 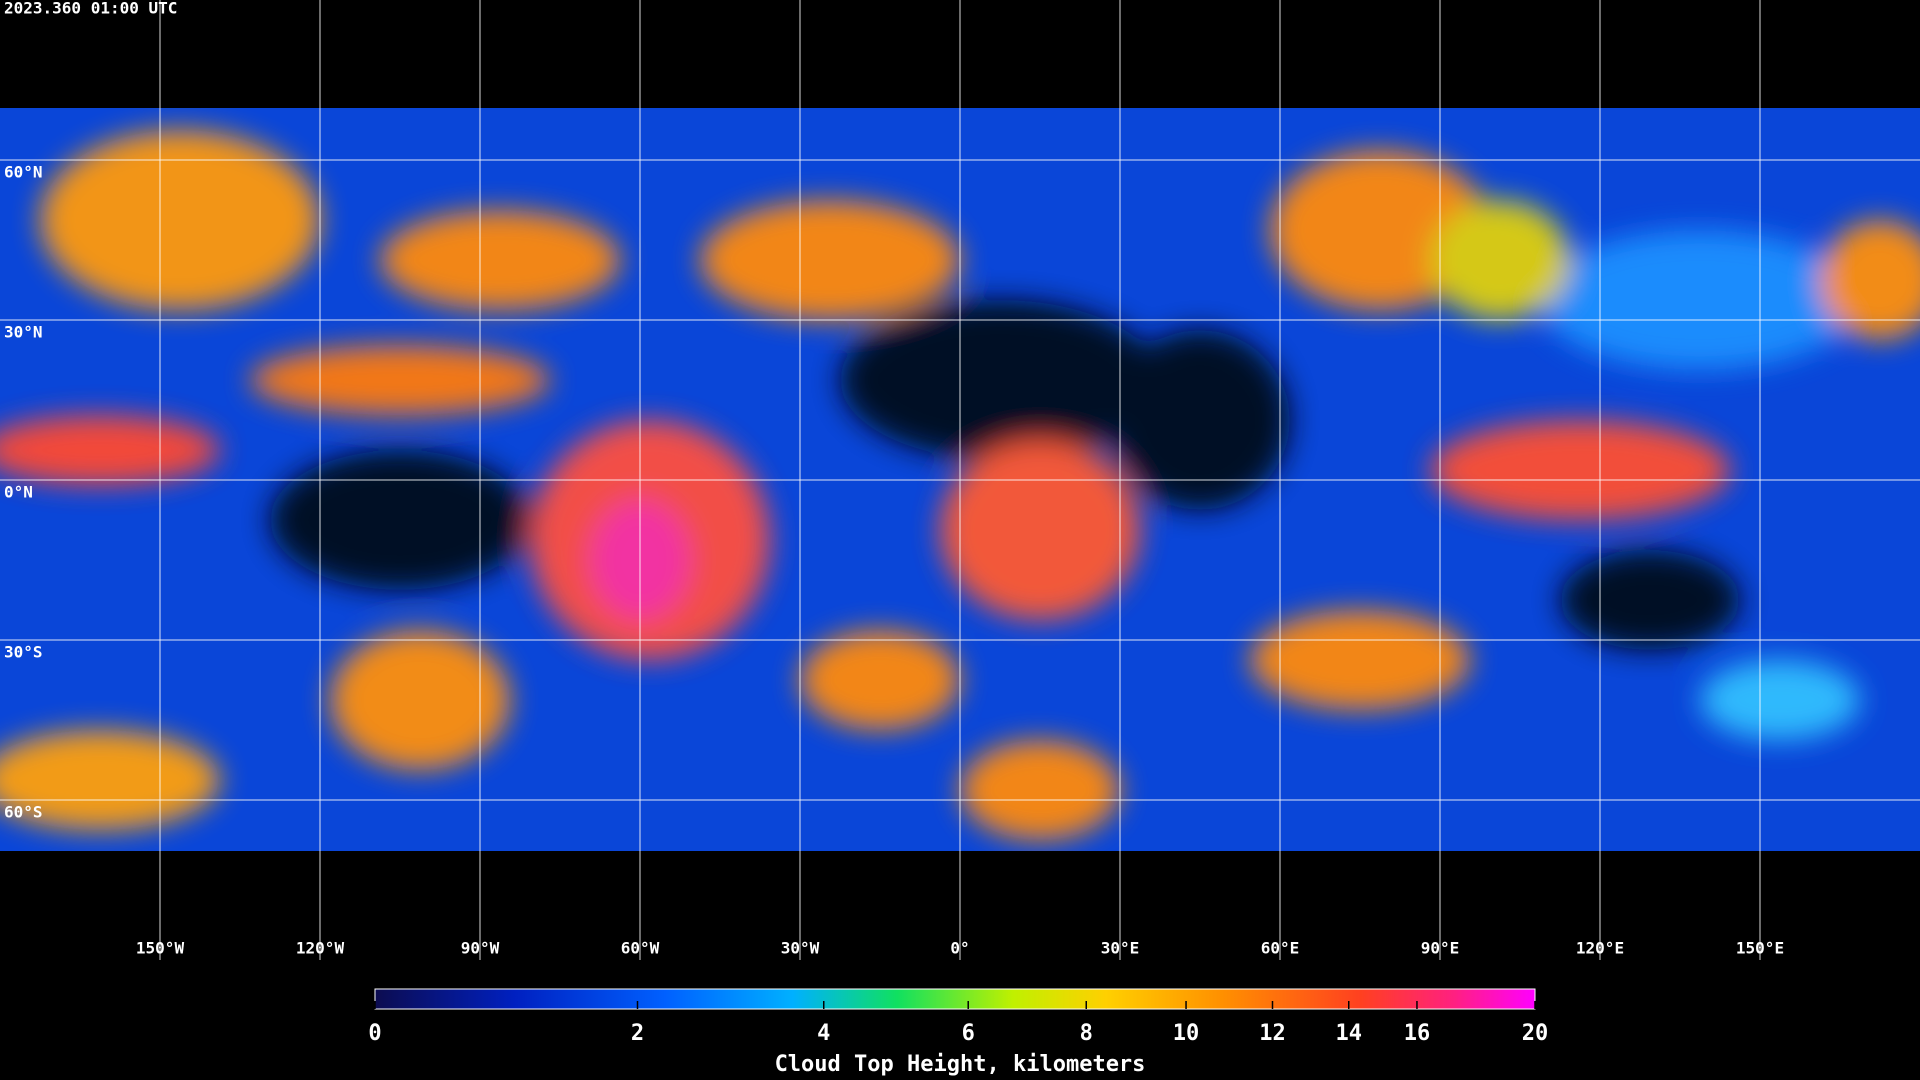 What do you see at coordinates (800, 948) in the screenshot?
I see `lon-label: 30°W` at bounding box center [800, 948].